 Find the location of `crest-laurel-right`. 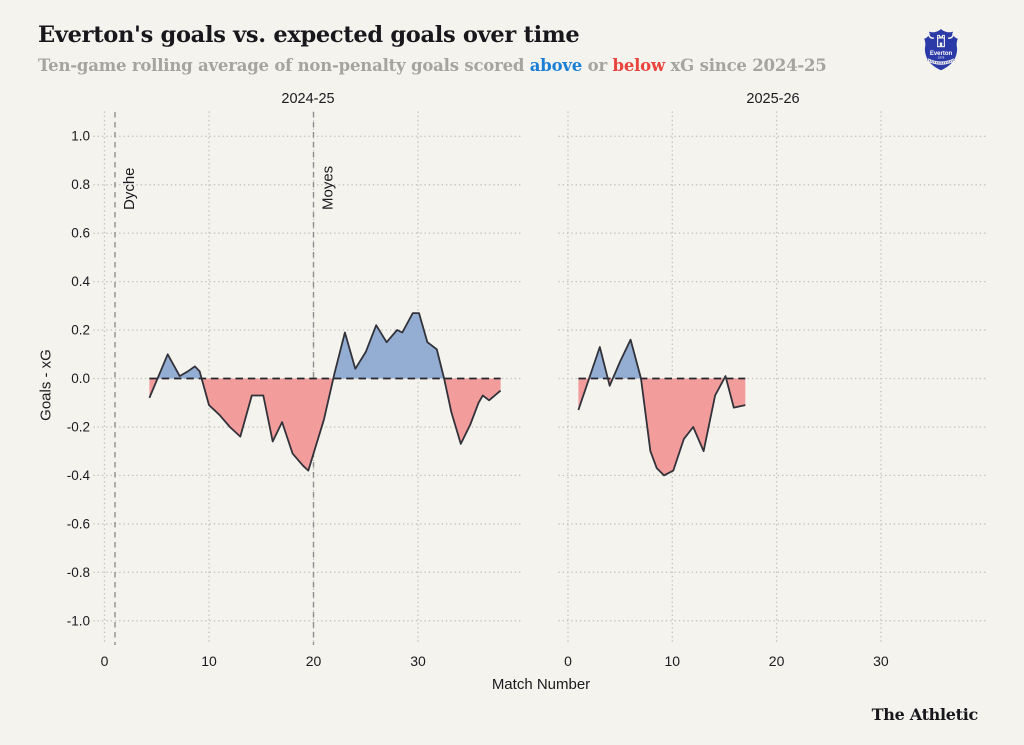

crest-laurel-right is located at coordinates (950, 35).